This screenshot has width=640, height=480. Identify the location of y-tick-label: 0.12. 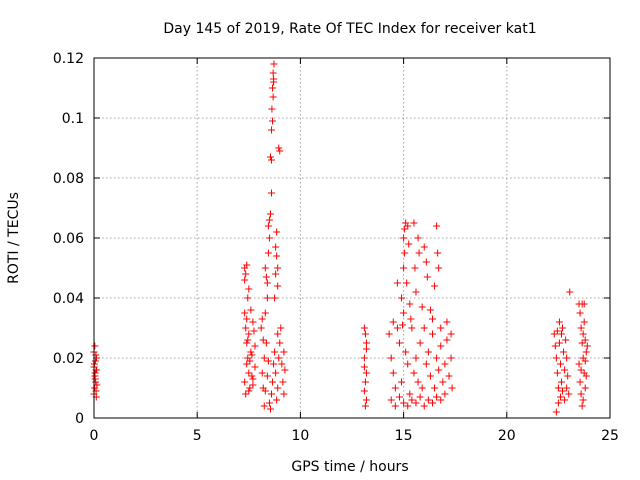
(68, 59).